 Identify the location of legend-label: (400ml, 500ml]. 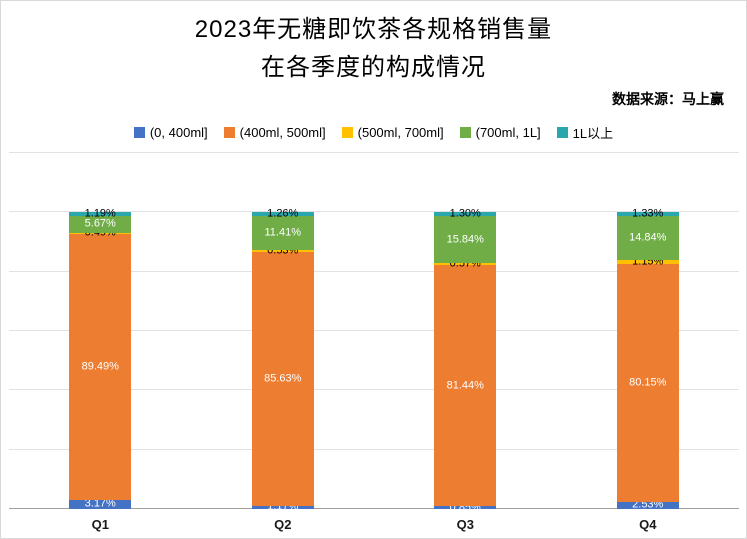
(282, 132).